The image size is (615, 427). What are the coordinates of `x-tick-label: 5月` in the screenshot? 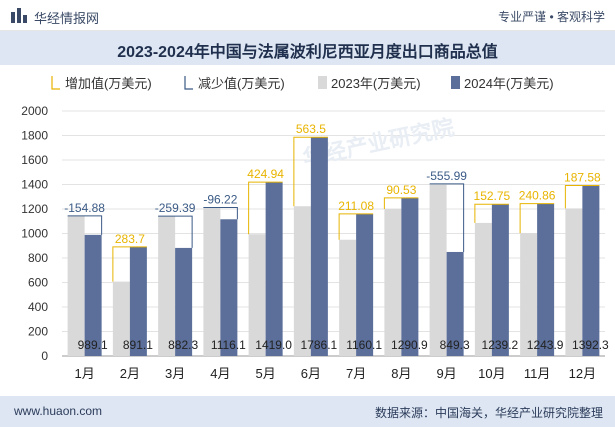 It's located at (266, 373).